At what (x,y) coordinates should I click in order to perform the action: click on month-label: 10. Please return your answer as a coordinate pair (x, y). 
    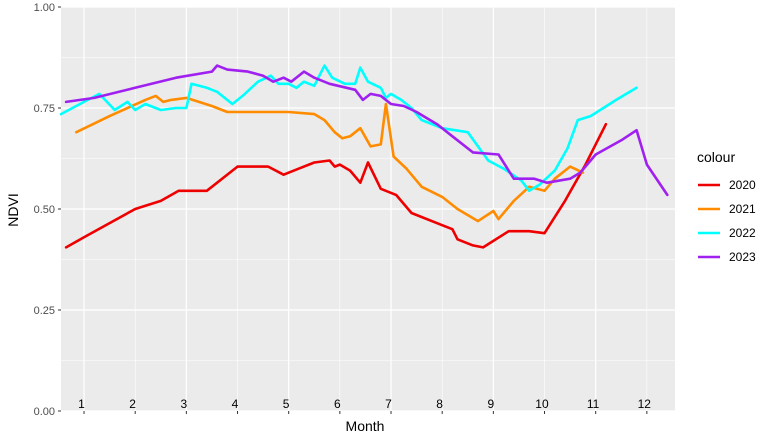
    Looking at the image, I should click on (542, 404).